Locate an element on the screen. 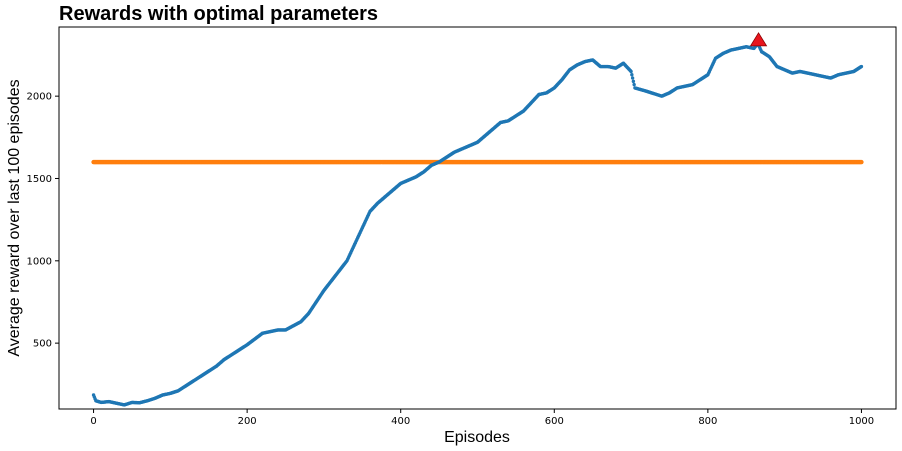 The height and width of the screenshot is (451, 902). x-axis-label: Episodes is located at coordinates (477, 437).